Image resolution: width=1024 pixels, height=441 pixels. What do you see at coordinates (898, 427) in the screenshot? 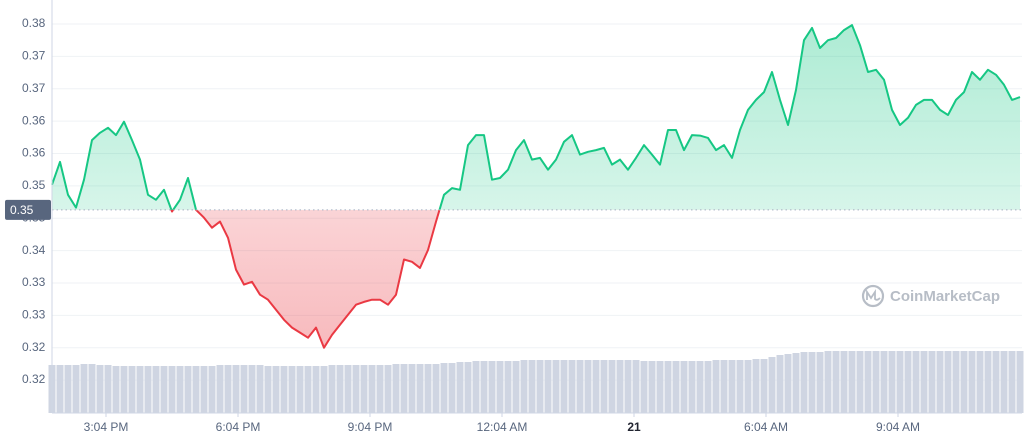
I see `x-tick-label: 9:04 AM` at bounding box center [898, 427].